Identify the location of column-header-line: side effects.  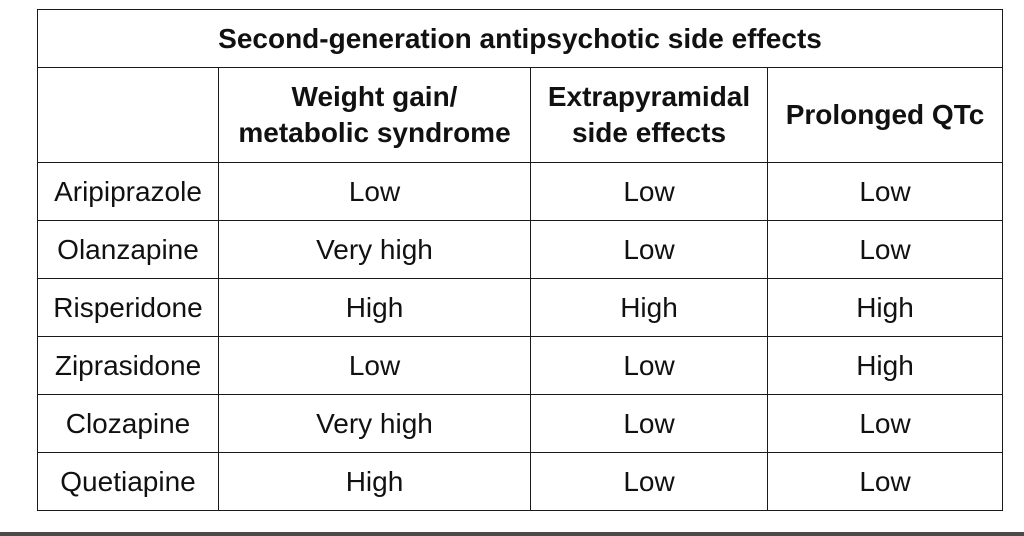
(649, 132).